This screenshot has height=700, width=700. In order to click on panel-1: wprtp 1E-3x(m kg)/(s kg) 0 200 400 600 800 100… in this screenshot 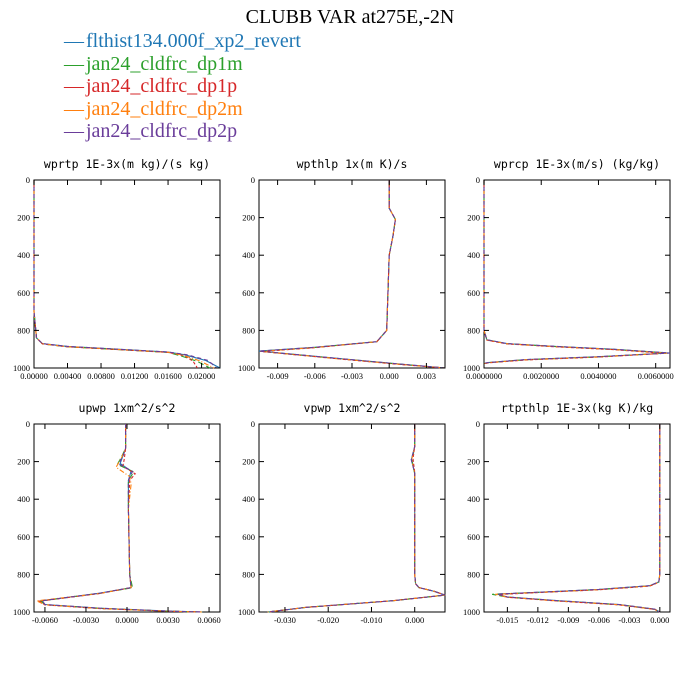, I will do `click(117, 269)`.